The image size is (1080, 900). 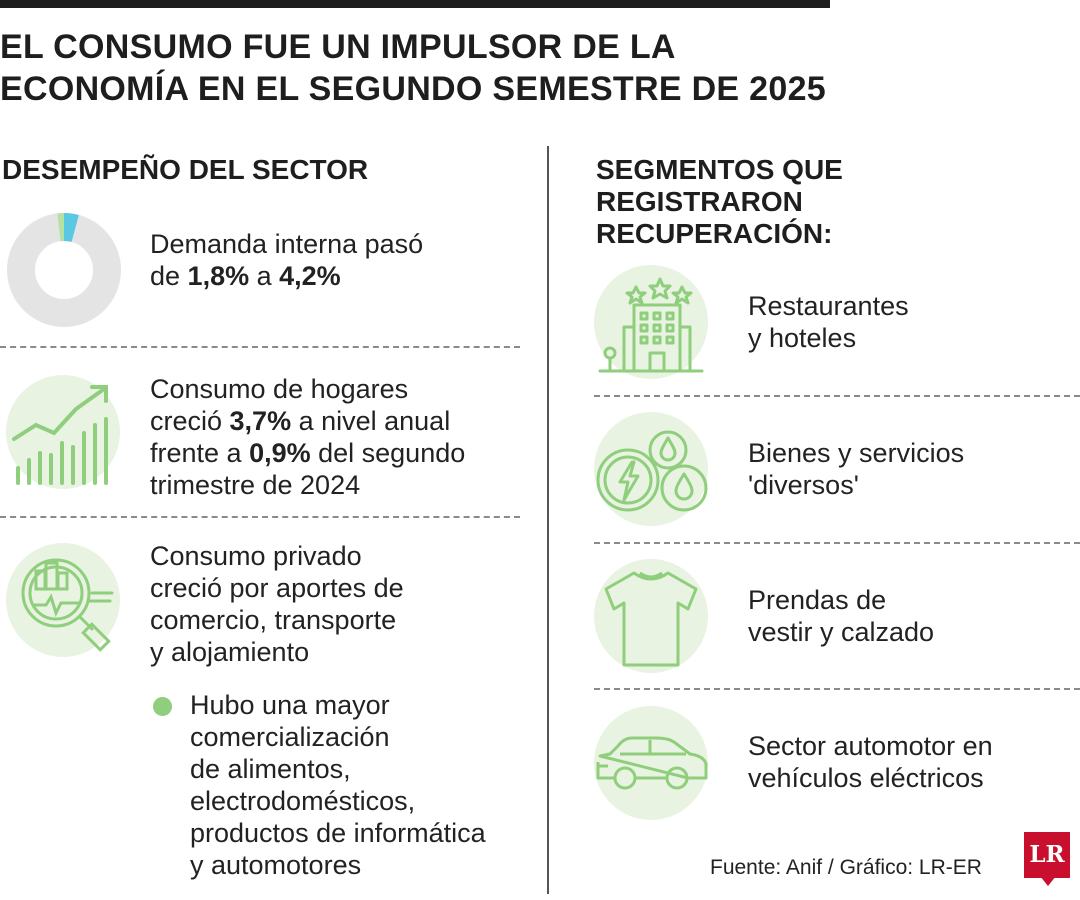 What do you see at coordinates (803, 485) in the screenshot?
I see `segment-2-line-2: 'diversos'` at bounding box center [803, 485].